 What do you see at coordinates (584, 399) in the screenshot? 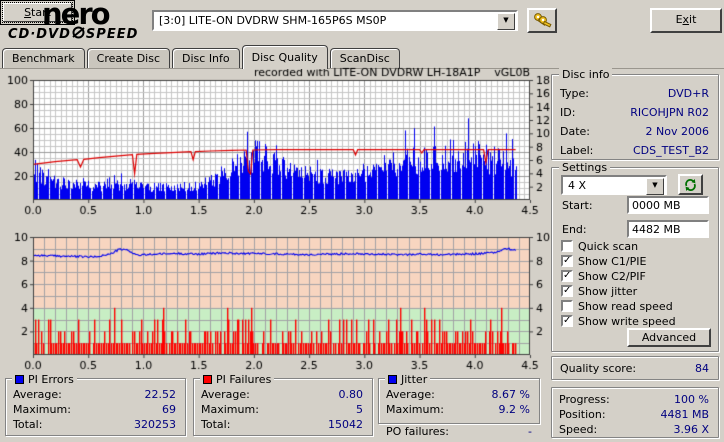
I see `row-label: Progress:` at bounding box center [584, 399].